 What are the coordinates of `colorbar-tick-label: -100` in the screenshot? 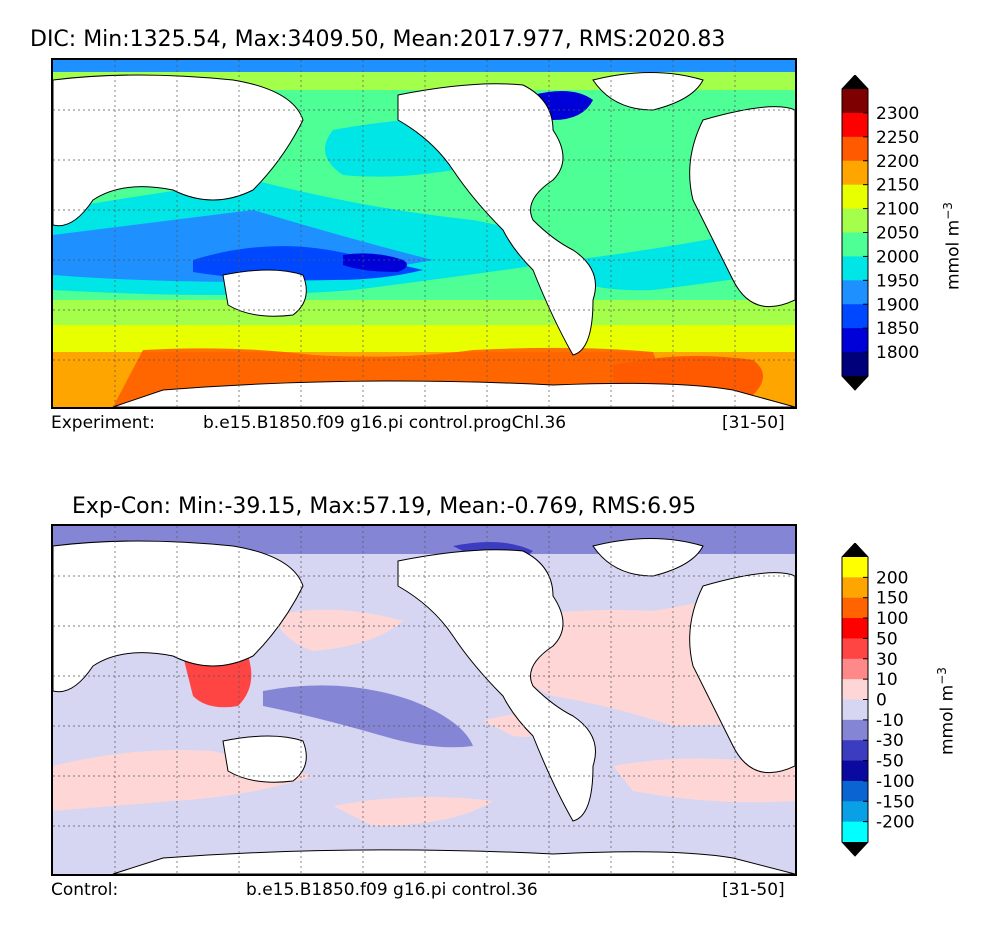 It's located at (895, 782).